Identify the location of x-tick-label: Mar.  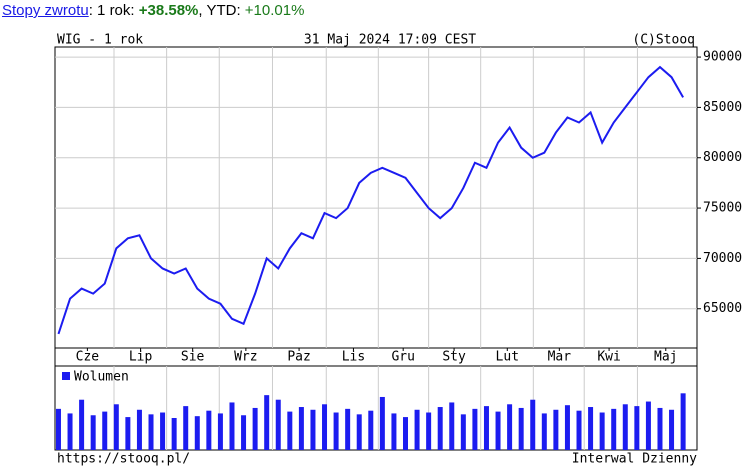
(560, 357).